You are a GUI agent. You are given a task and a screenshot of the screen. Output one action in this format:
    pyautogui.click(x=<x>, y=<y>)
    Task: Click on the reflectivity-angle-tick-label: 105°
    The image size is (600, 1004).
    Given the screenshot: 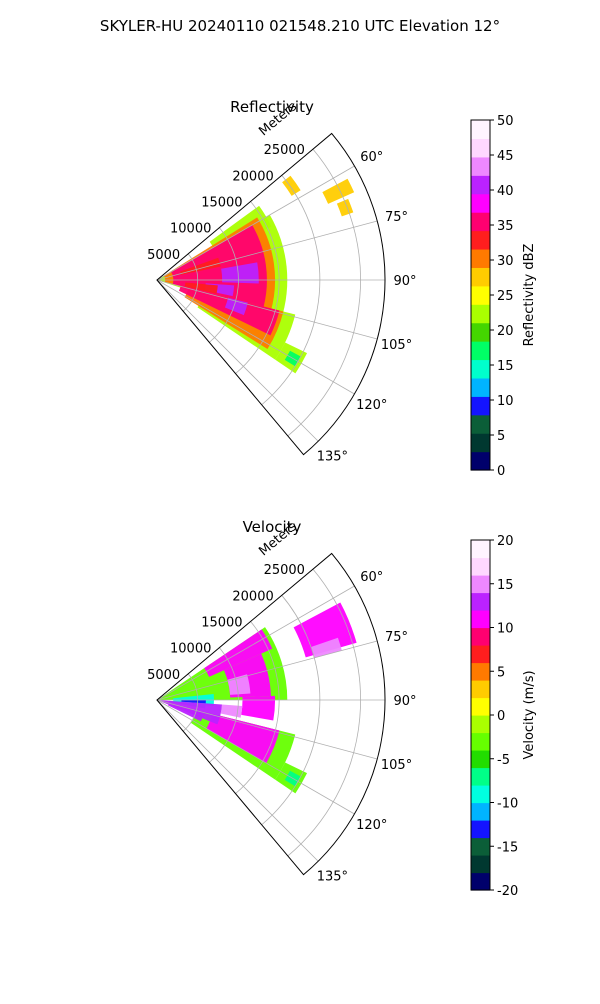 What is the action you would take?
    pyautogui.click(x=396, y=345)
    